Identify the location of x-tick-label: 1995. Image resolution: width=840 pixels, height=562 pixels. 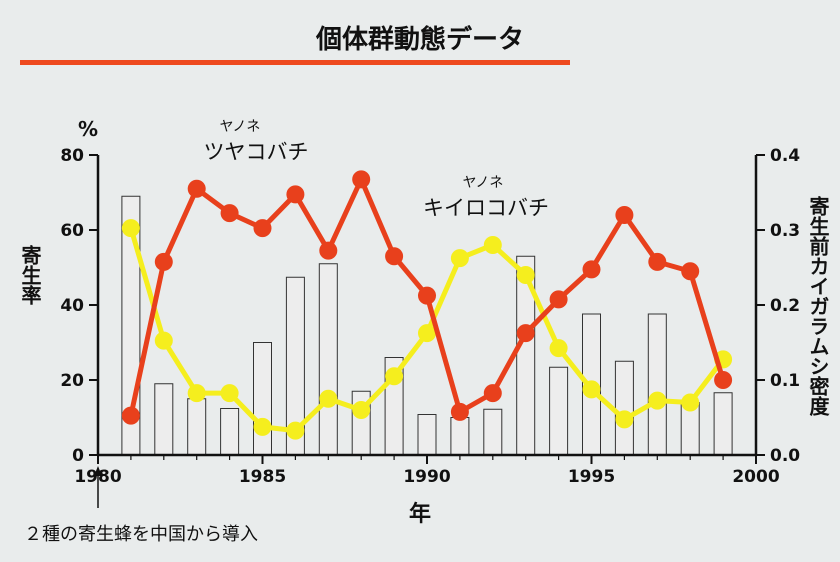
(591, 477).